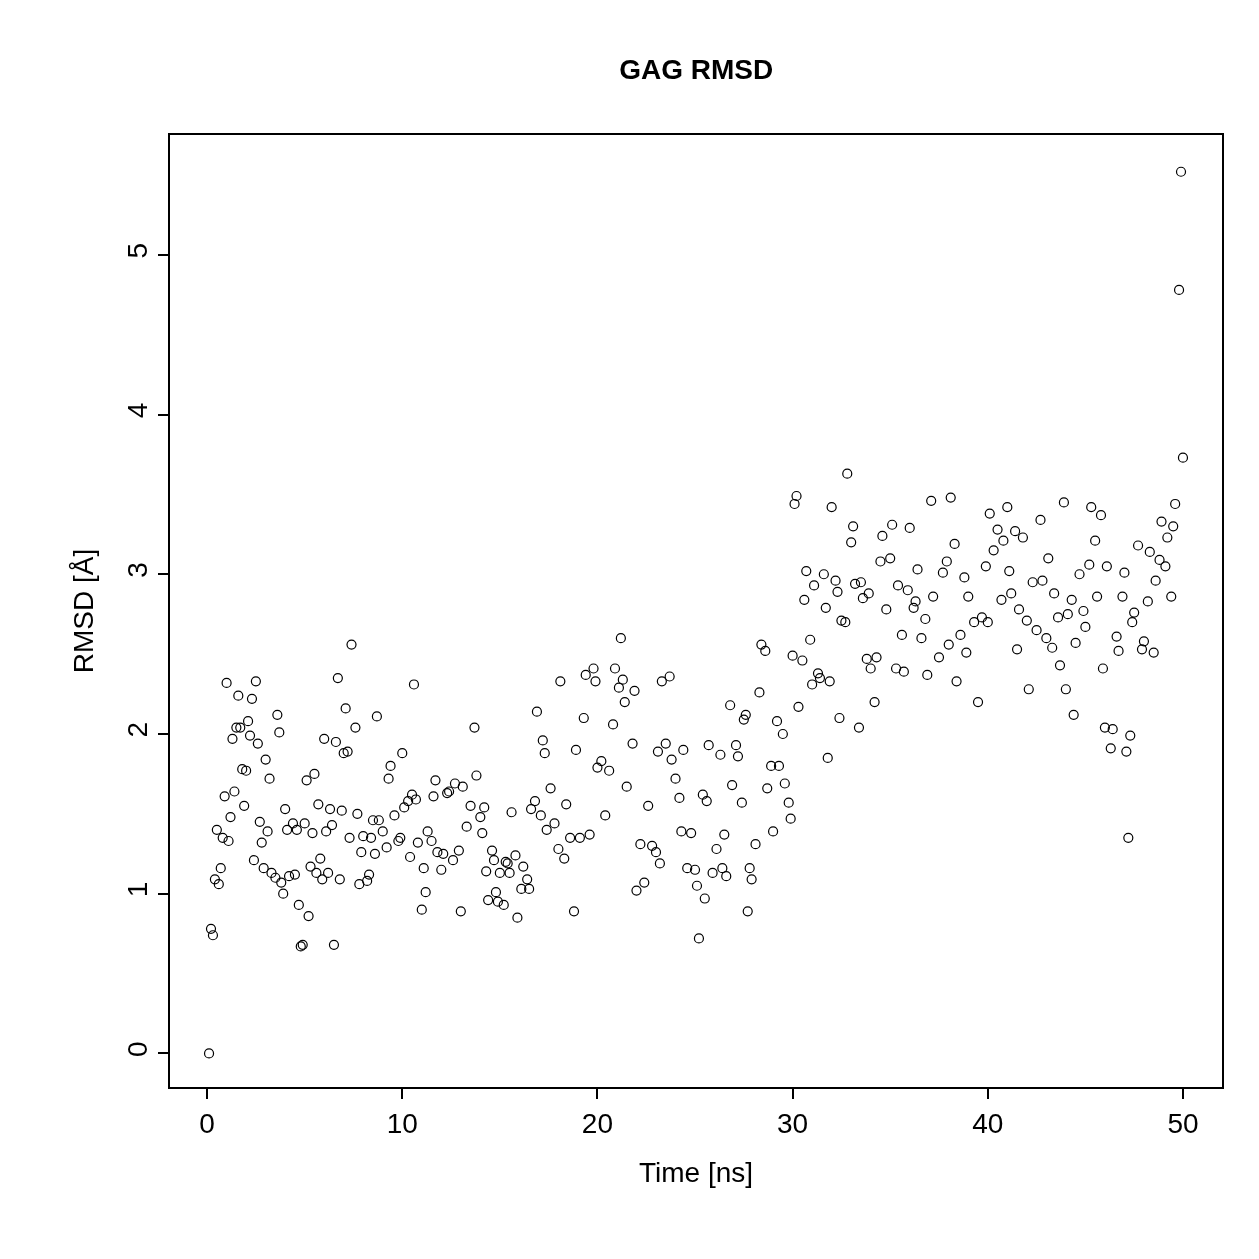  I want to click on x-tick-label: 50, so click(1183, 1123).